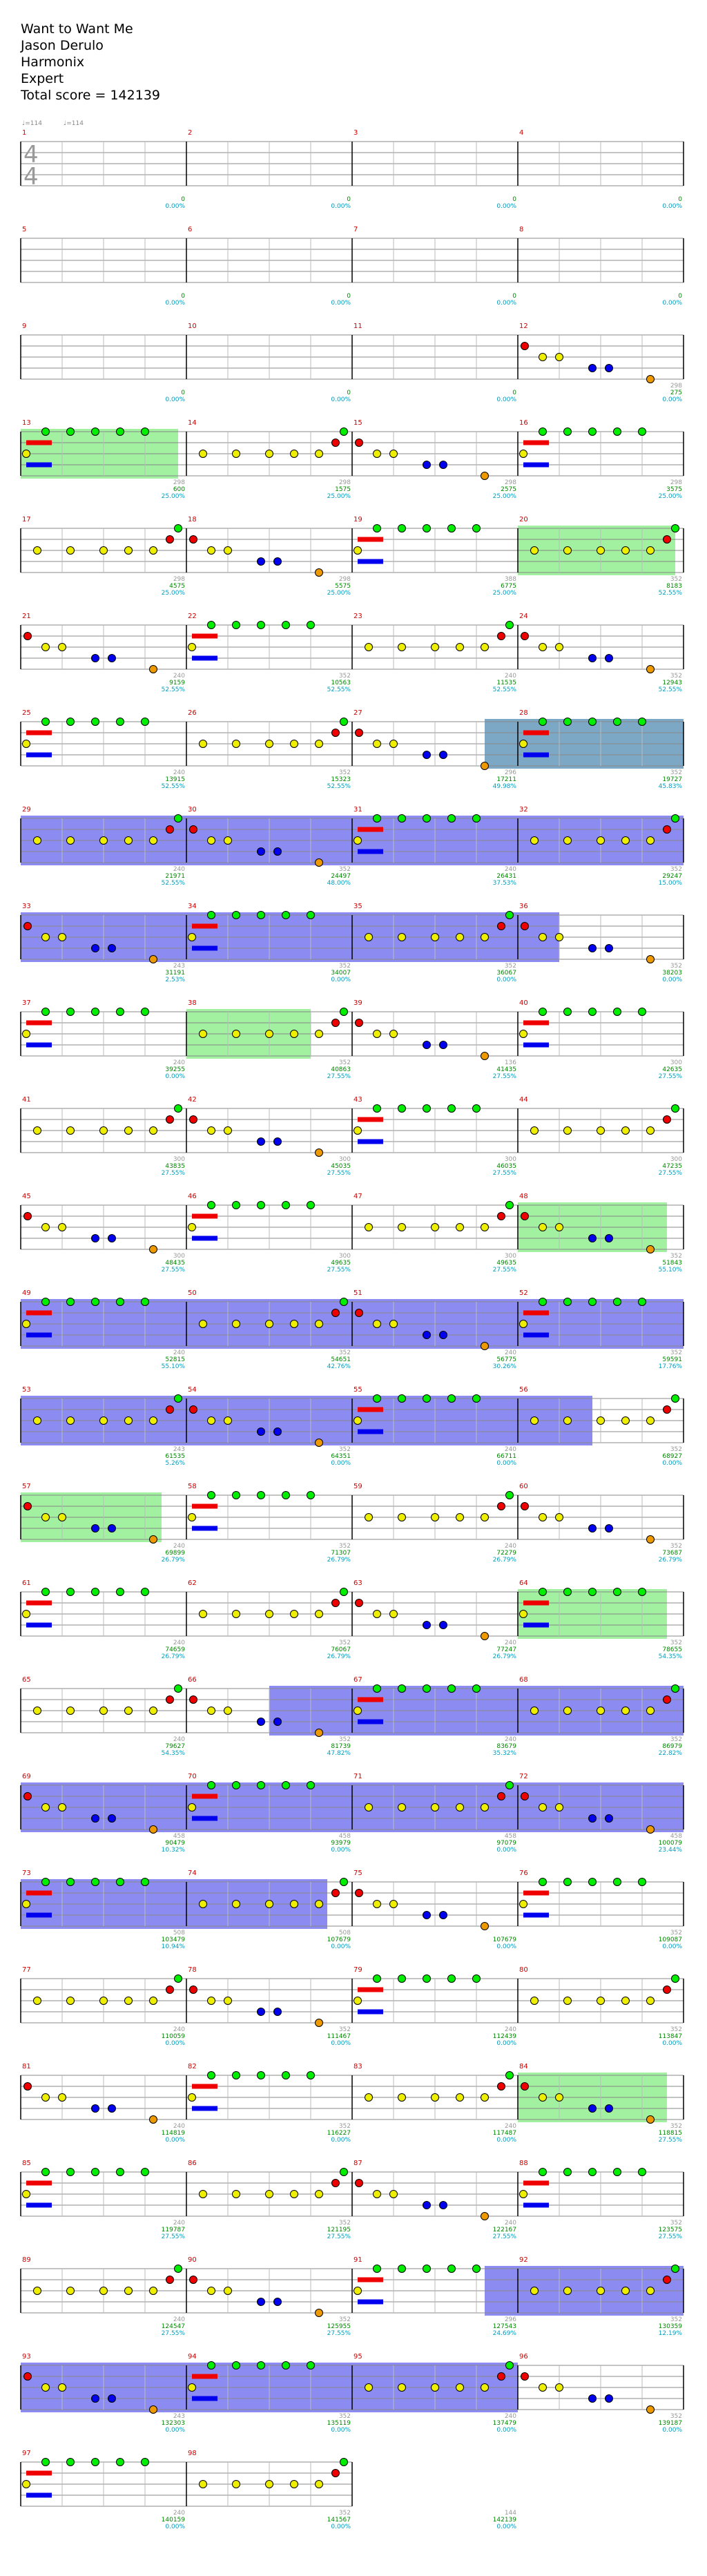 The width and height of the screenshot is (707, 2576). Describe the element at coordinates (674, 586) in the screenshot. I see `measure-score: 8183` at that location.